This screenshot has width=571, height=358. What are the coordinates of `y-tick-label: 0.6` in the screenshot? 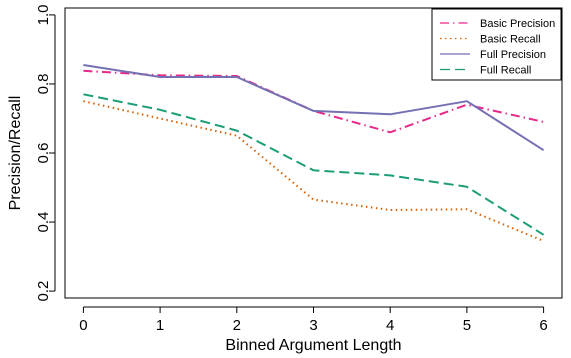 It's located at (43, 153).